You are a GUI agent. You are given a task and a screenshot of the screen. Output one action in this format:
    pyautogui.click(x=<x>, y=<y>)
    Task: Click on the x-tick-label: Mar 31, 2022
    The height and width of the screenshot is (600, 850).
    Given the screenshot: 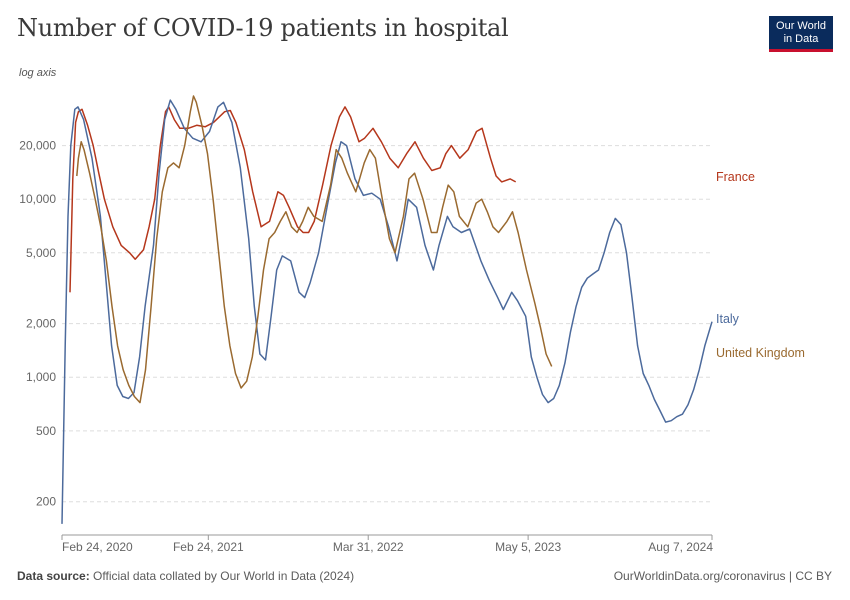 What is the action you would take?
    pyautogui.click(x=368, y=547)
    